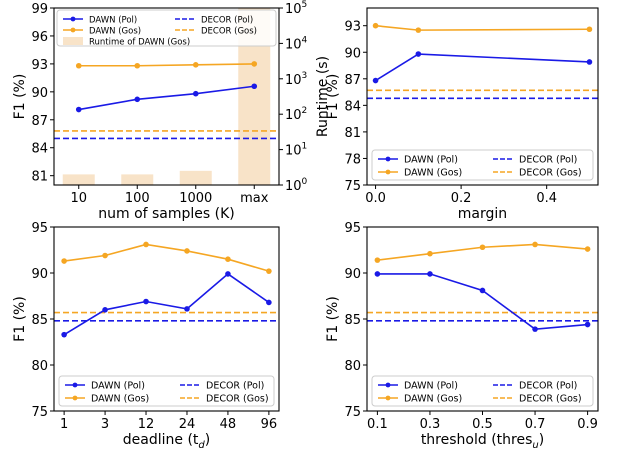  I want to click on legend-decor-pol-label: DECOR (Pol), so click(548, 160).